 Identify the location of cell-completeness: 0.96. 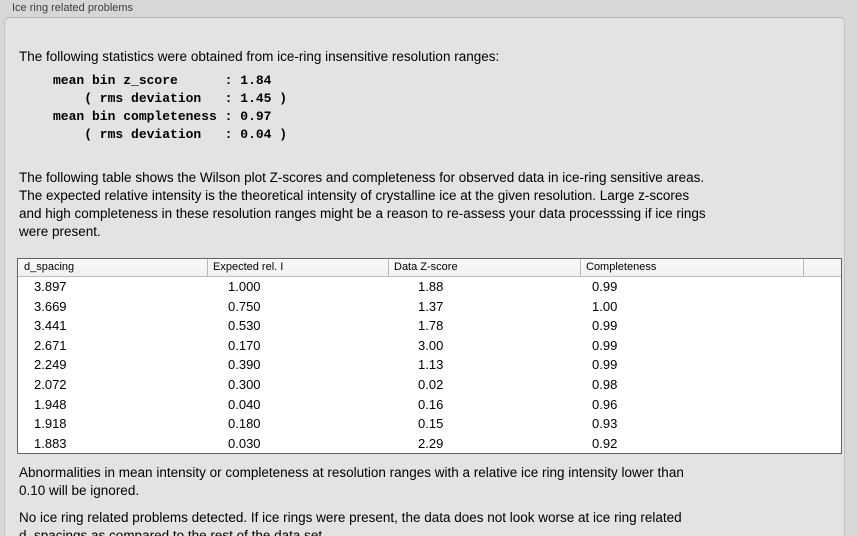
(605, 404).